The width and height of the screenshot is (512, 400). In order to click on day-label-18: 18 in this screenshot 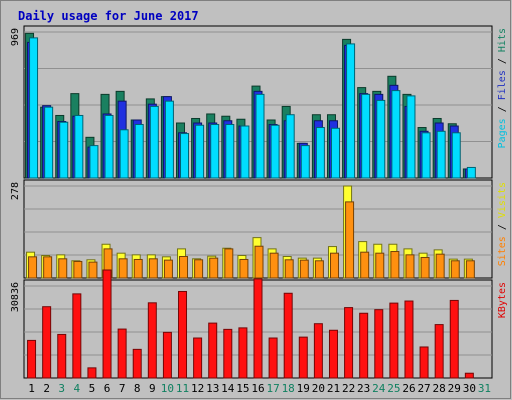, I will do `click(288, 388)`.